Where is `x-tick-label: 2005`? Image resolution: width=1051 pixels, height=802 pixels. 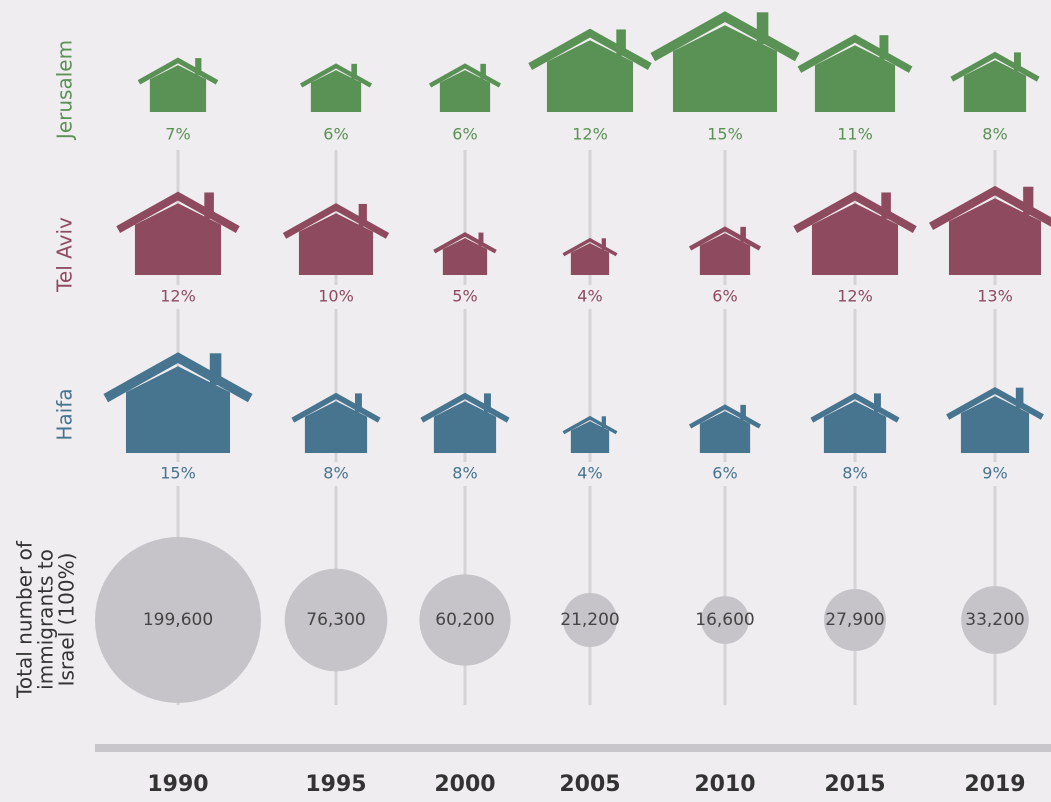 x-tick-label: 2005 is located at coordinates (589, 784).